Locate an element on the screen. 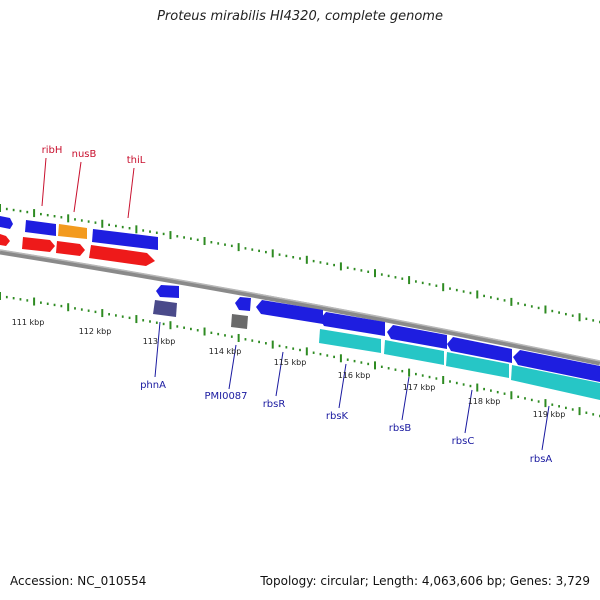 This screenshot has width=600, height=600. accession-text: Accession: NC_010554 is located at coordinates (78, 581).